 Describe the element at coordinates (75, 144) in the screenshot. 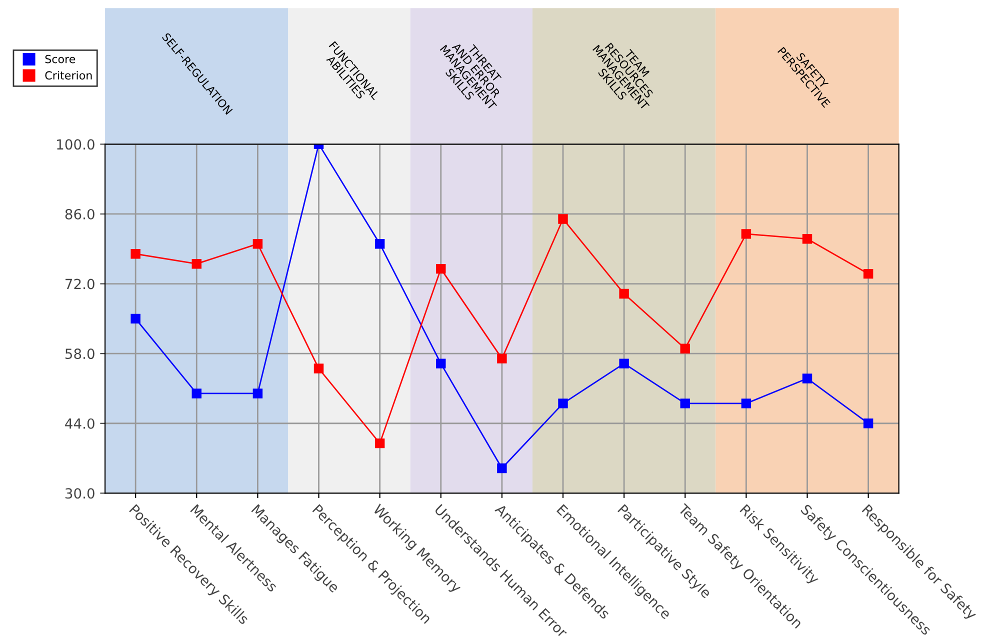

I see `y-tick-label: 100.0` at that location.